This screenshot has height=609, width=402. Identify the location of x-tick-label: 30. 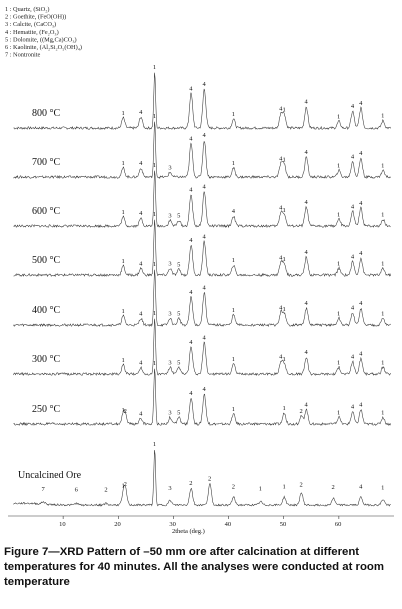
(172, 524).